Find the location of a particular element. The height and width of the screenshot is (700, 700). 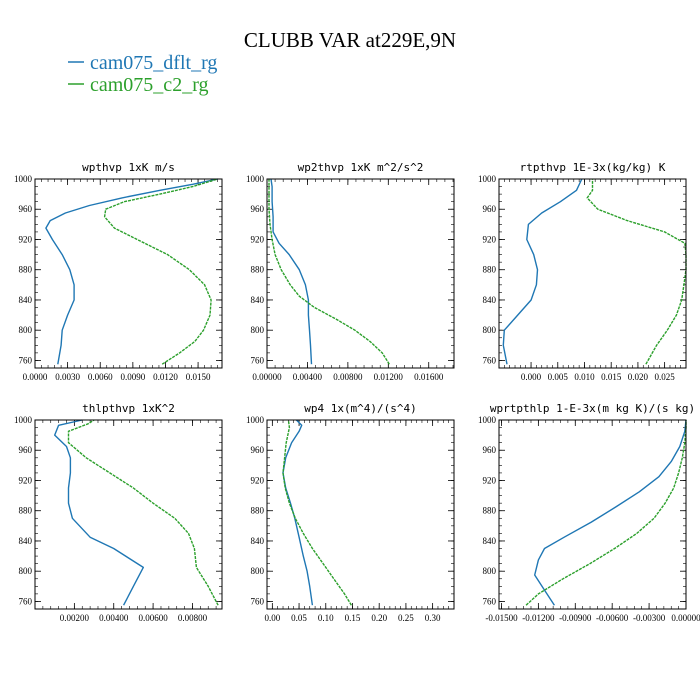

figure-title: CLUBB VAR at229E,9N is located at coordinates (350, 40).